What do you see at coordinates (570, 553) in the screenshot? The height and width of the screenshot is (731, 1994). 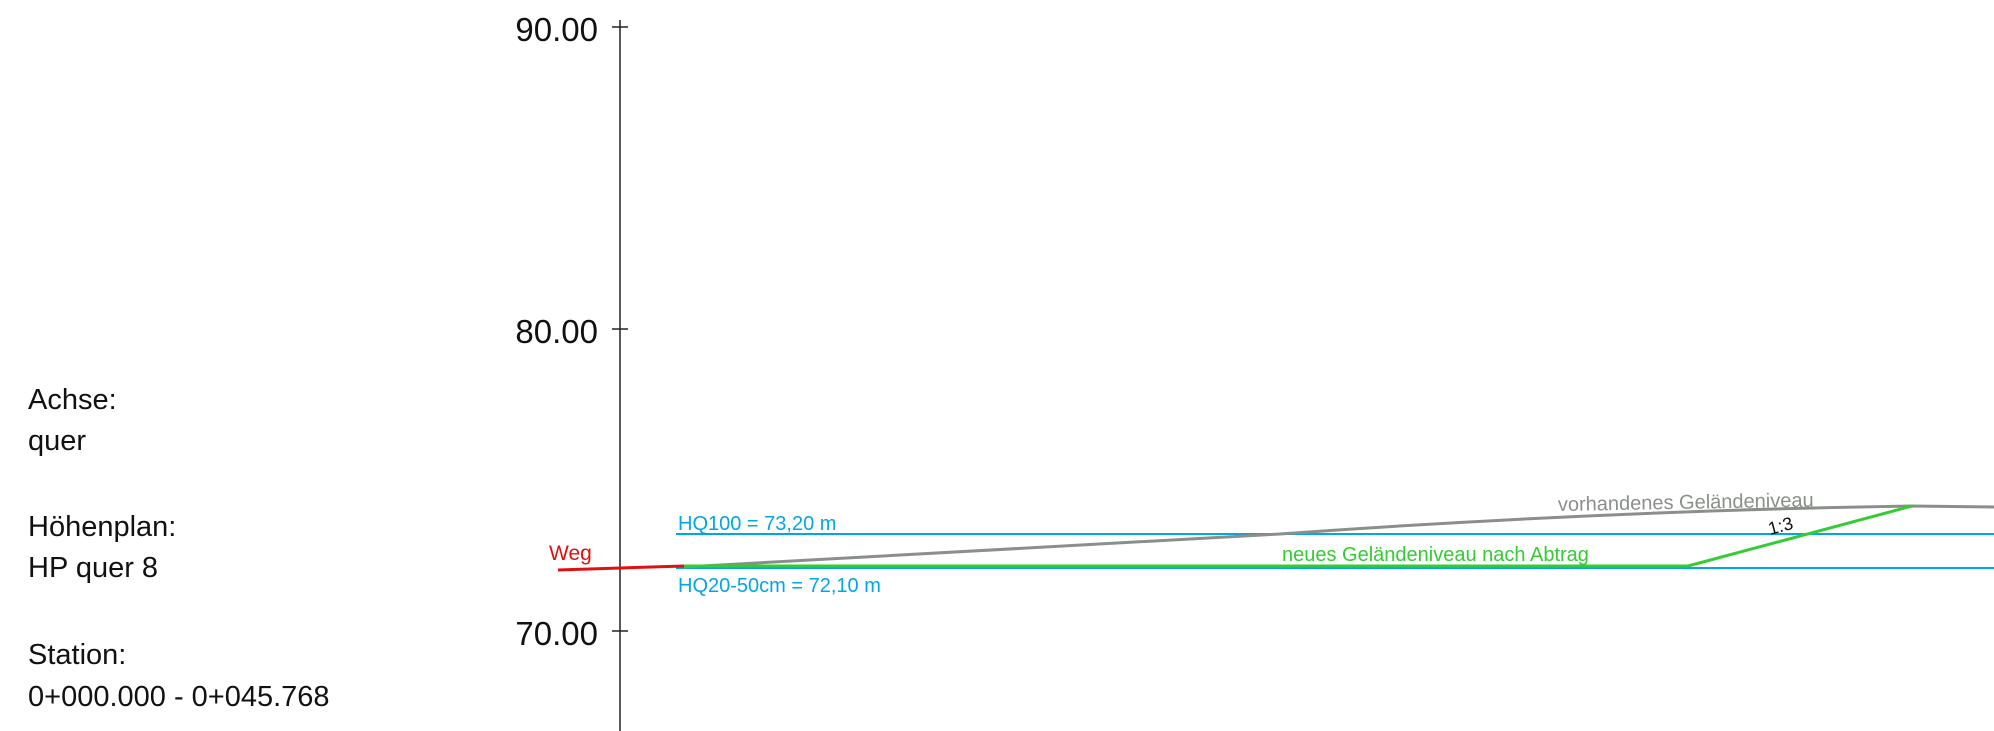 I see `path-label: Weg` at bounding box center [570, 553].